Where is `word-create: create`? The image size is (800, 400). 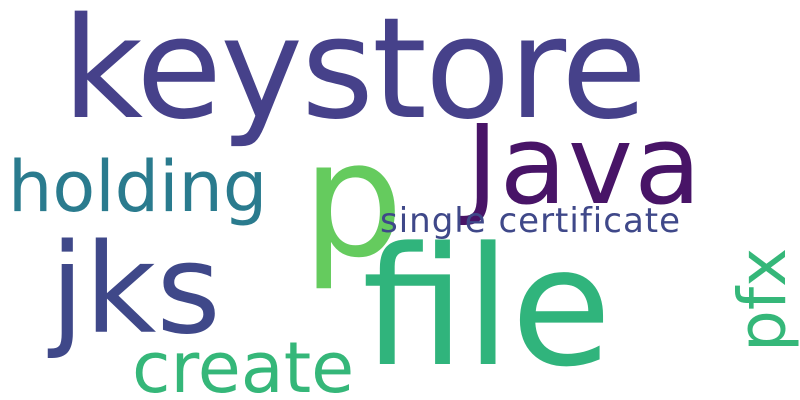 word-create: create is located at coordinates (243, 363).